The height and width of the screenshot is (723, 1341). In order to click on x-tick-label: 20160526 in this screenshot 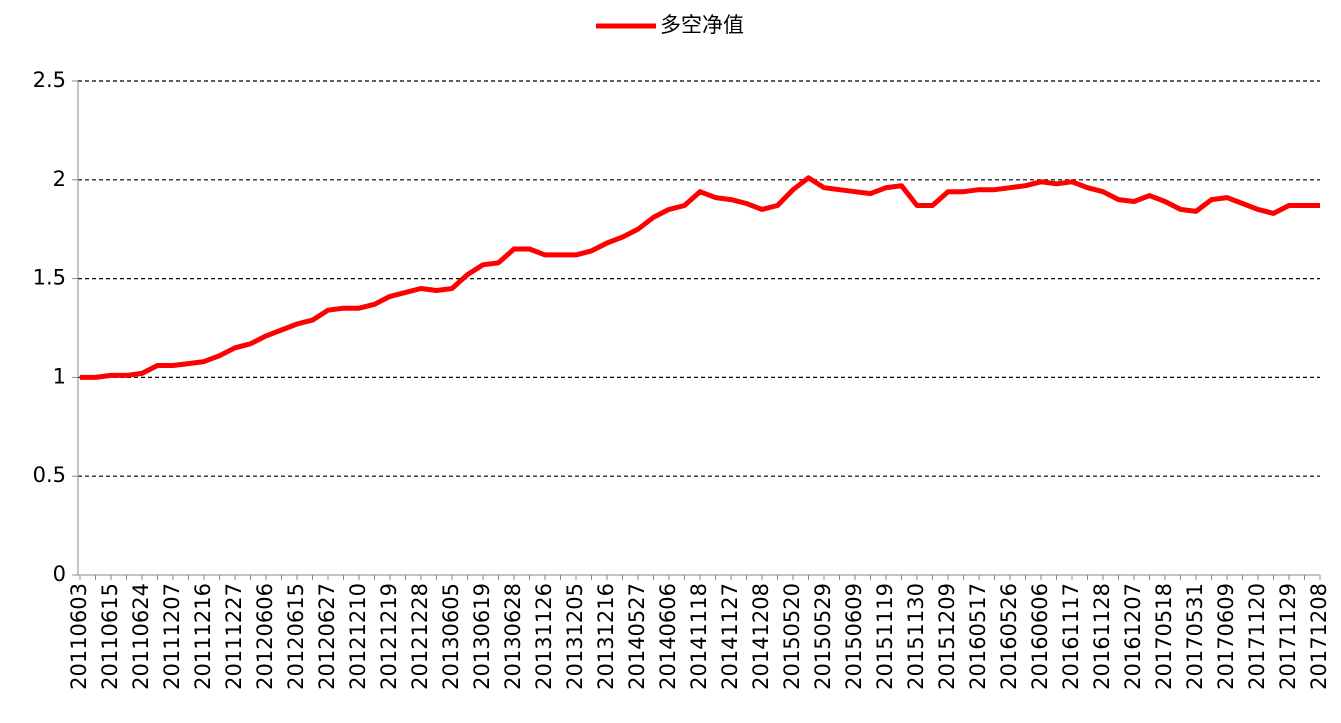, I will do `click(1009, 636)`.